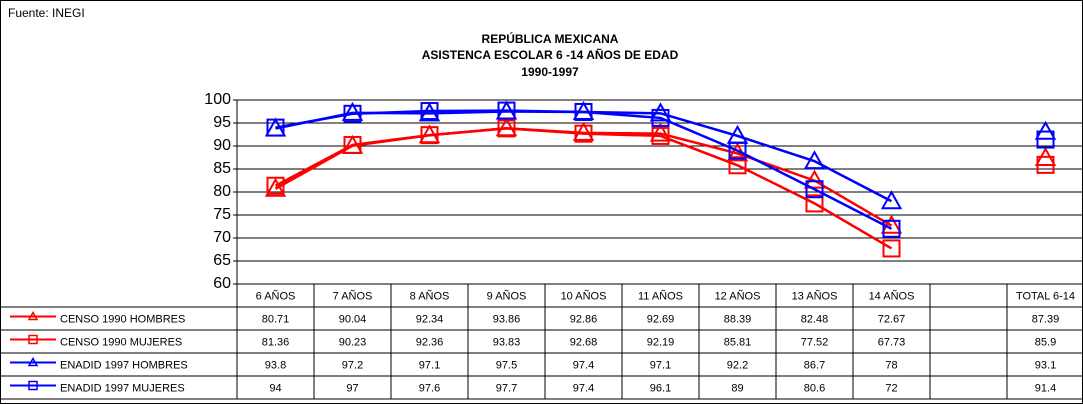  What do you see at coordinates (507, 319) in the screenshot?
I see `table-cell: 93.86` at bounding box center [507, 319].